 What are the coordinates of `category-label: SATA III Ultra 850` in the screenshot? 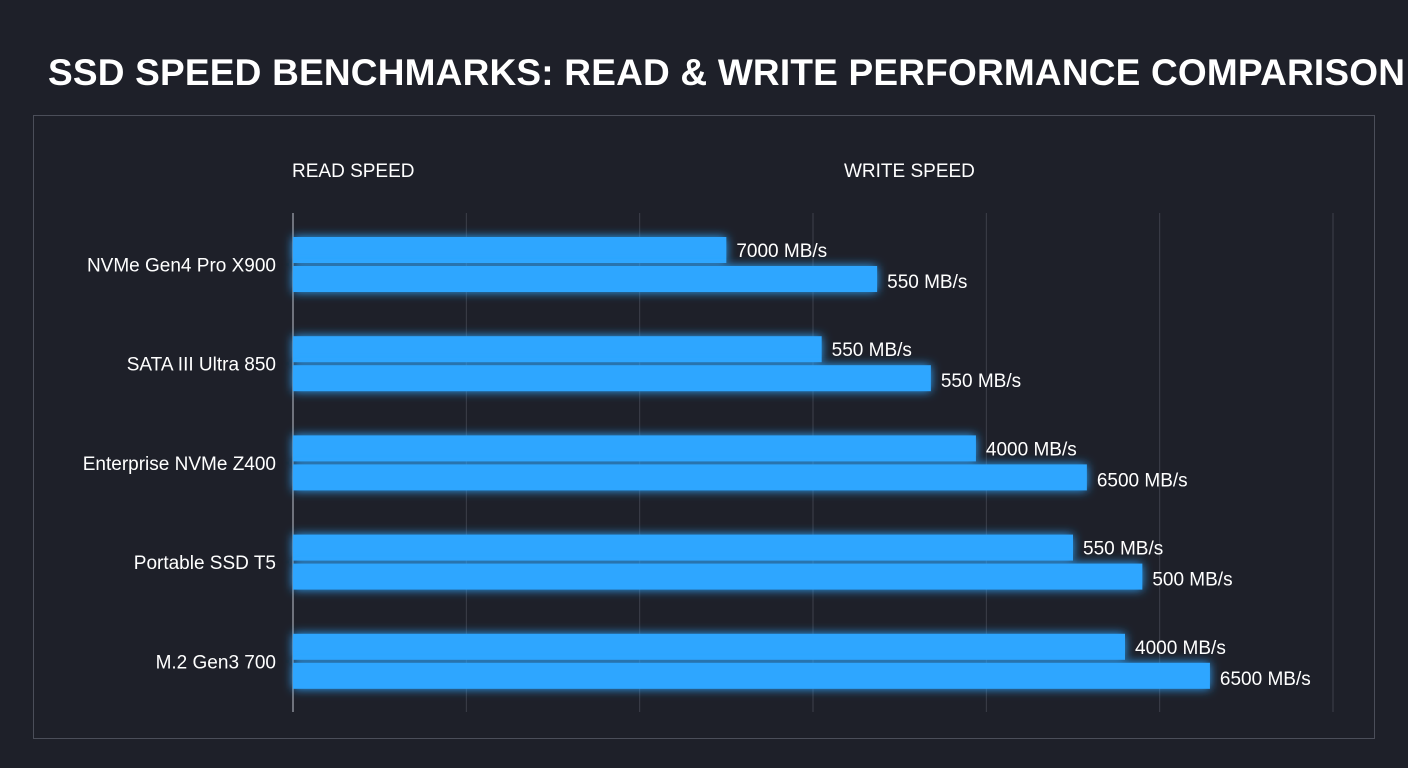 It's located at (201, 365).